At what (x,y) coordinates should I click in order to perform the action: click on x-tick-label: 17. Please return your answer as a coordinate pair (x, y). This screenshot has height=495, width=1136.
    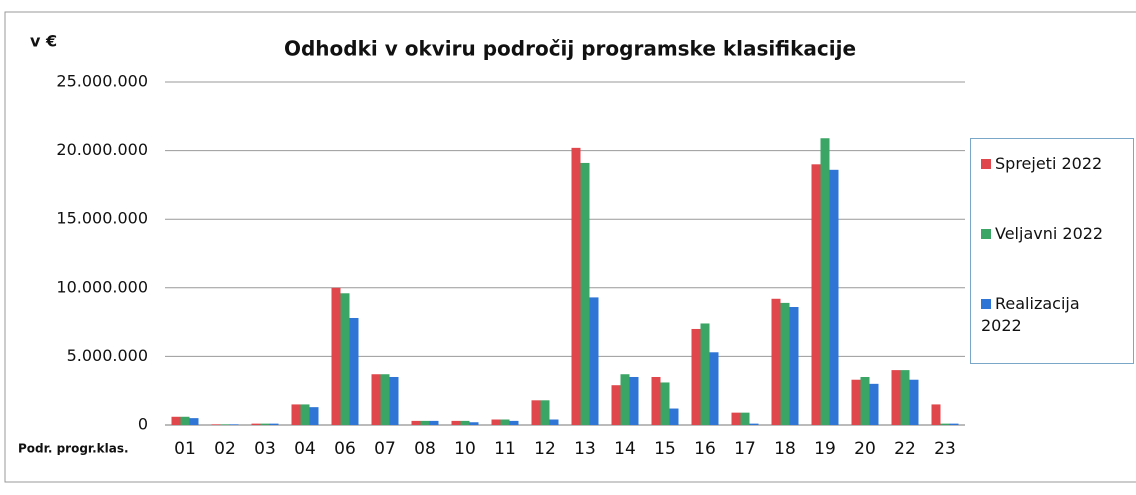
    Looking at the image, I should click on (745, 449).